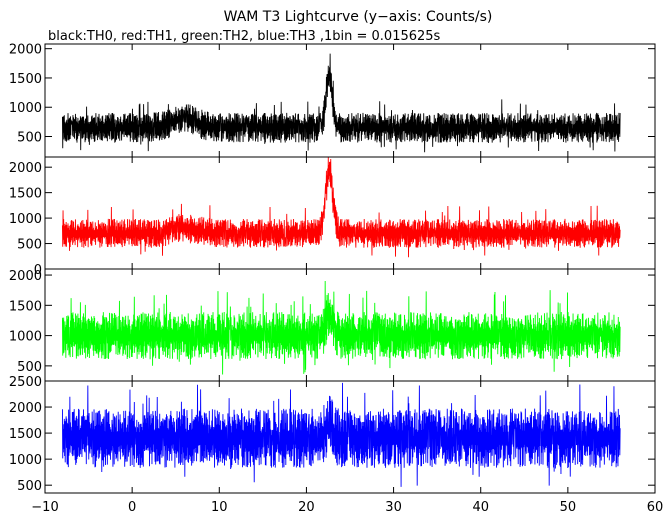 This screenshot has height=515, width=672. I want to click on x-axis: −10 0 10 20 30 40 50 60, so click(347, 507).